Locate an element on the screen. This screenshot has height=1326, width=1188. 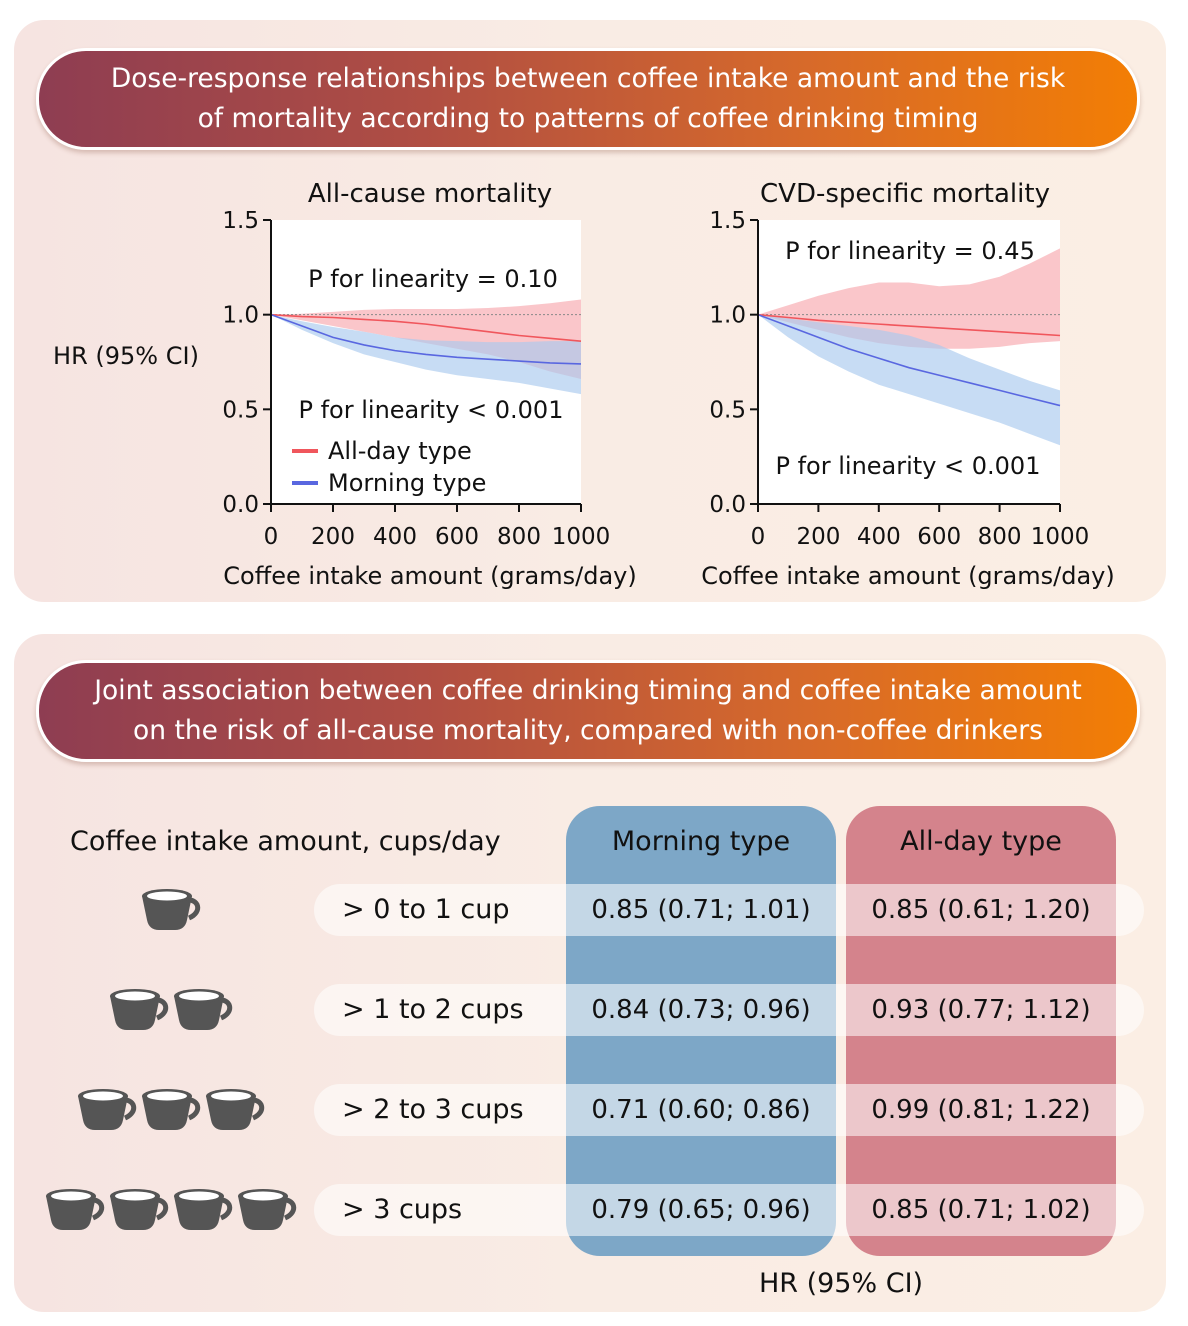
chart-title: CVD-specific mortality is located at coordinates (905, 194).